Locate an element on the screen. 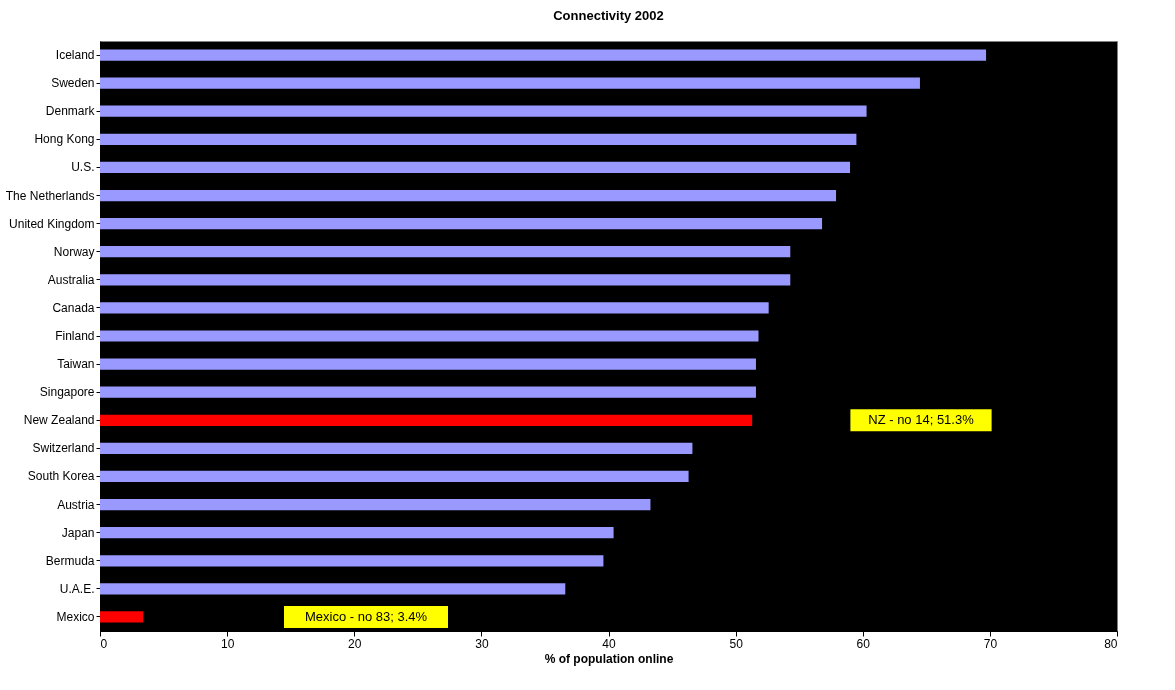 The image size is (1175, 690). x-tick-label: 70 is located at coordinates (990, 643).